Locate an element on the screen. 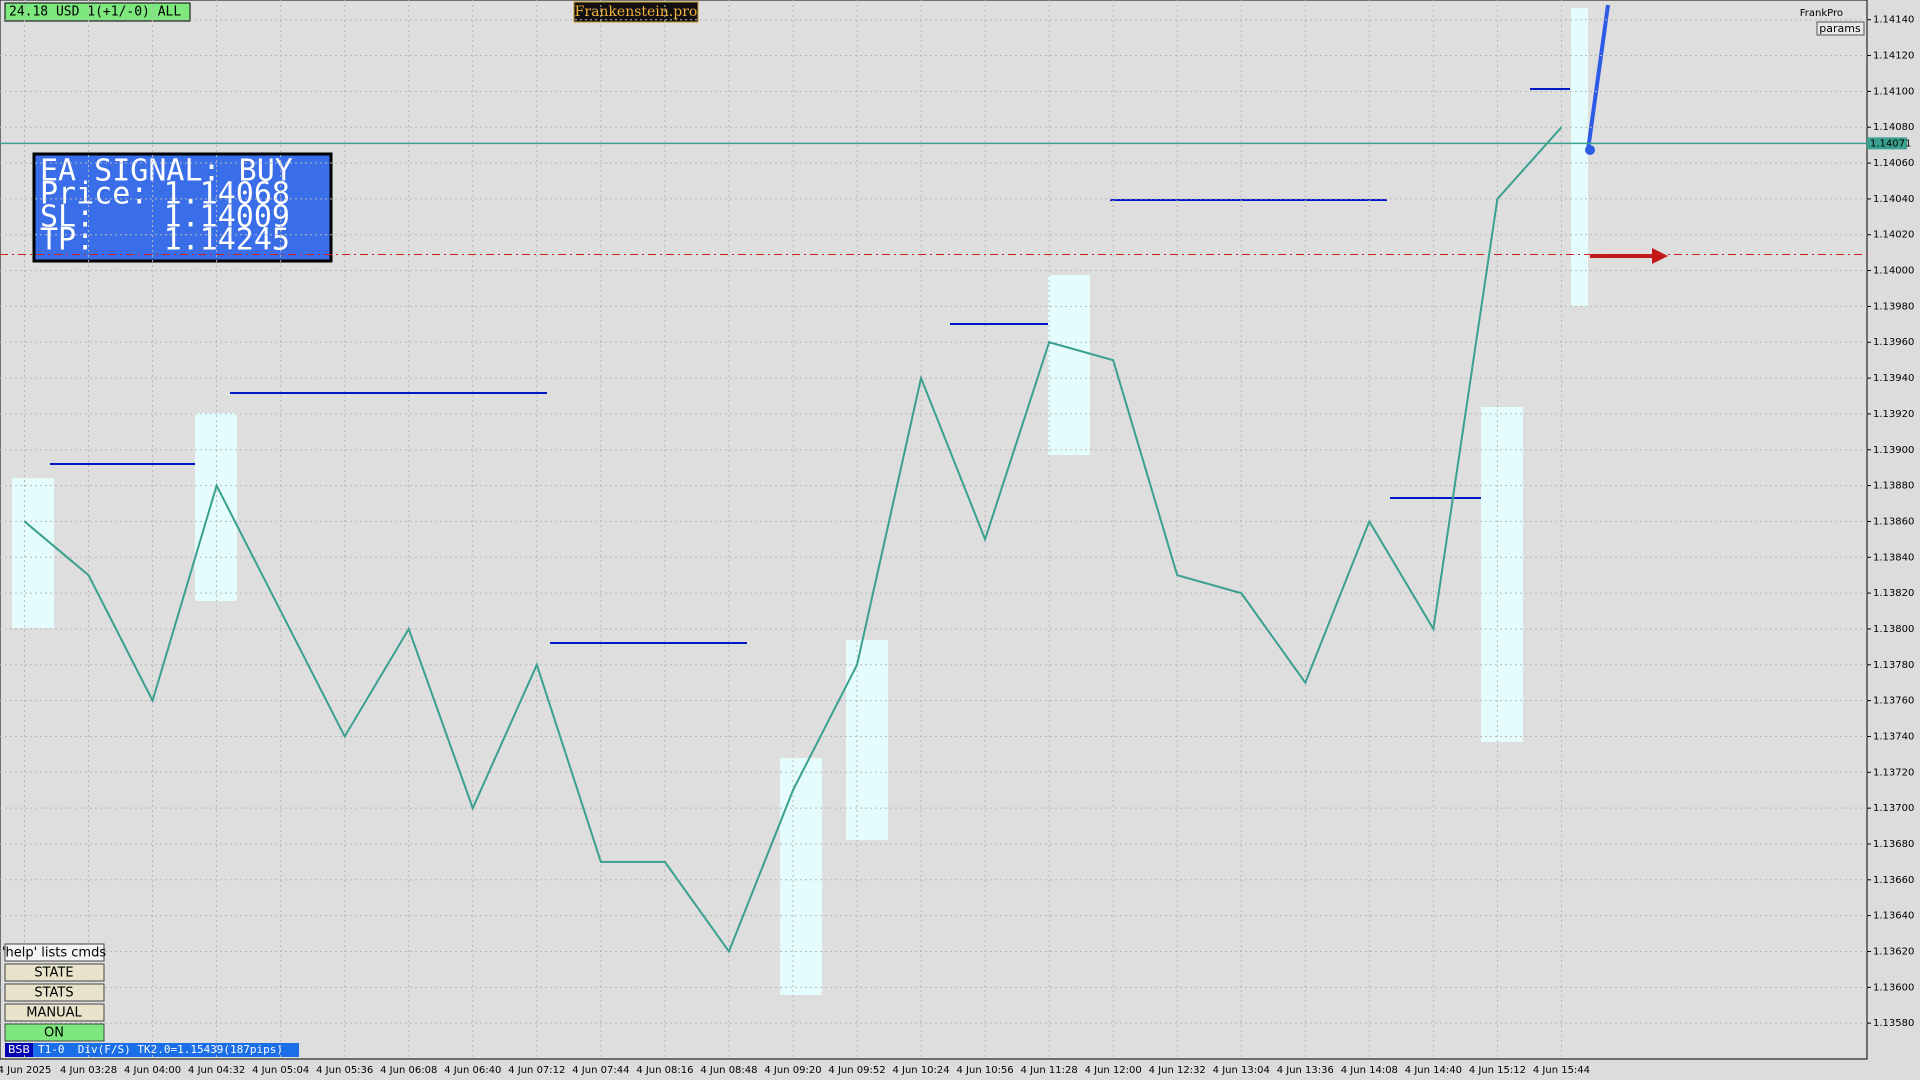 The image size is (1920, 1080). y-tick-label: 1.14020 is located at coordinates (1893, 235).